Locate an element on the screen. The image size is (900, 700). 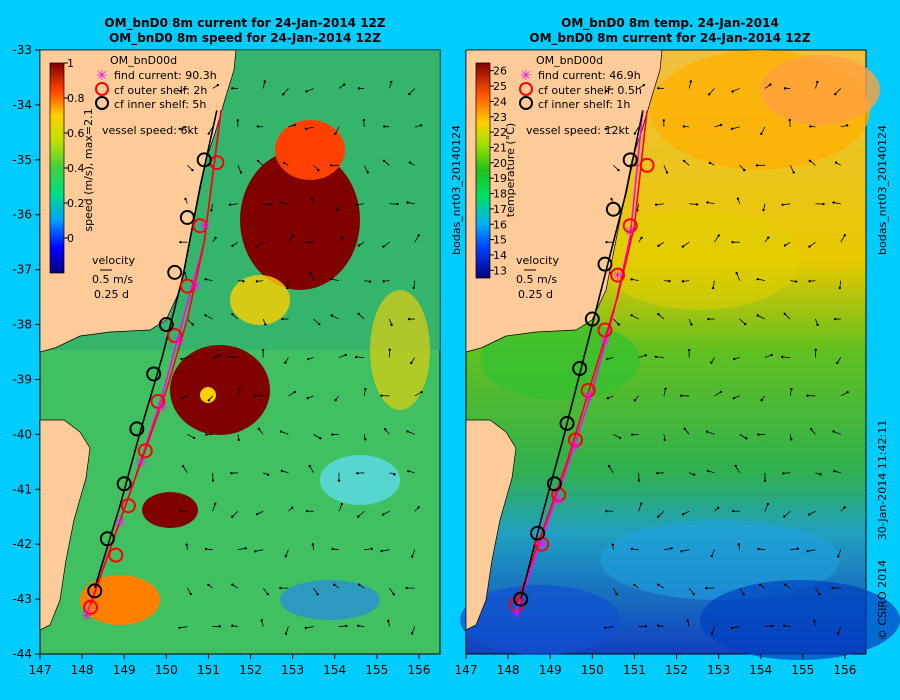
right-colorbar-label: temperature (°C) is located at coordinates (510, 170).